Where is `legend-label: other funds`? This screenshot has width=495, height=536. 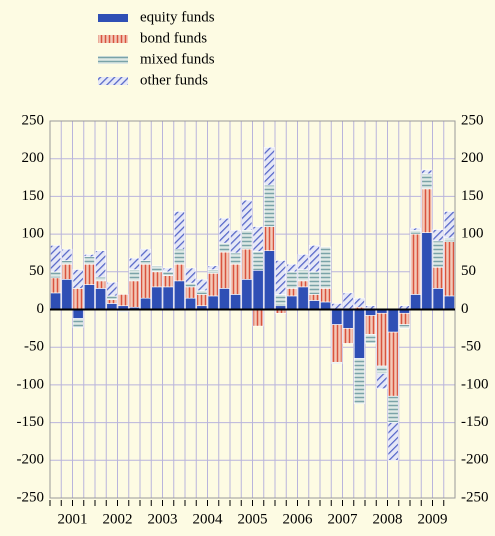
legend-label: other funds is located at coordinates (174, 80).